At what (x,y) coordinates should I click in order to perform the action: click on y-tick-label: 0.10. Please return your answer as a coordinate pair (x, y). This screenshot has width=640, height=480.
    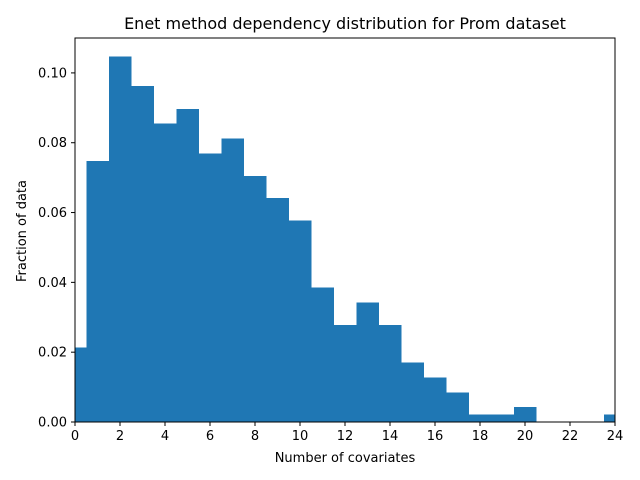
    Looking at the image, I should click on (52, 73).